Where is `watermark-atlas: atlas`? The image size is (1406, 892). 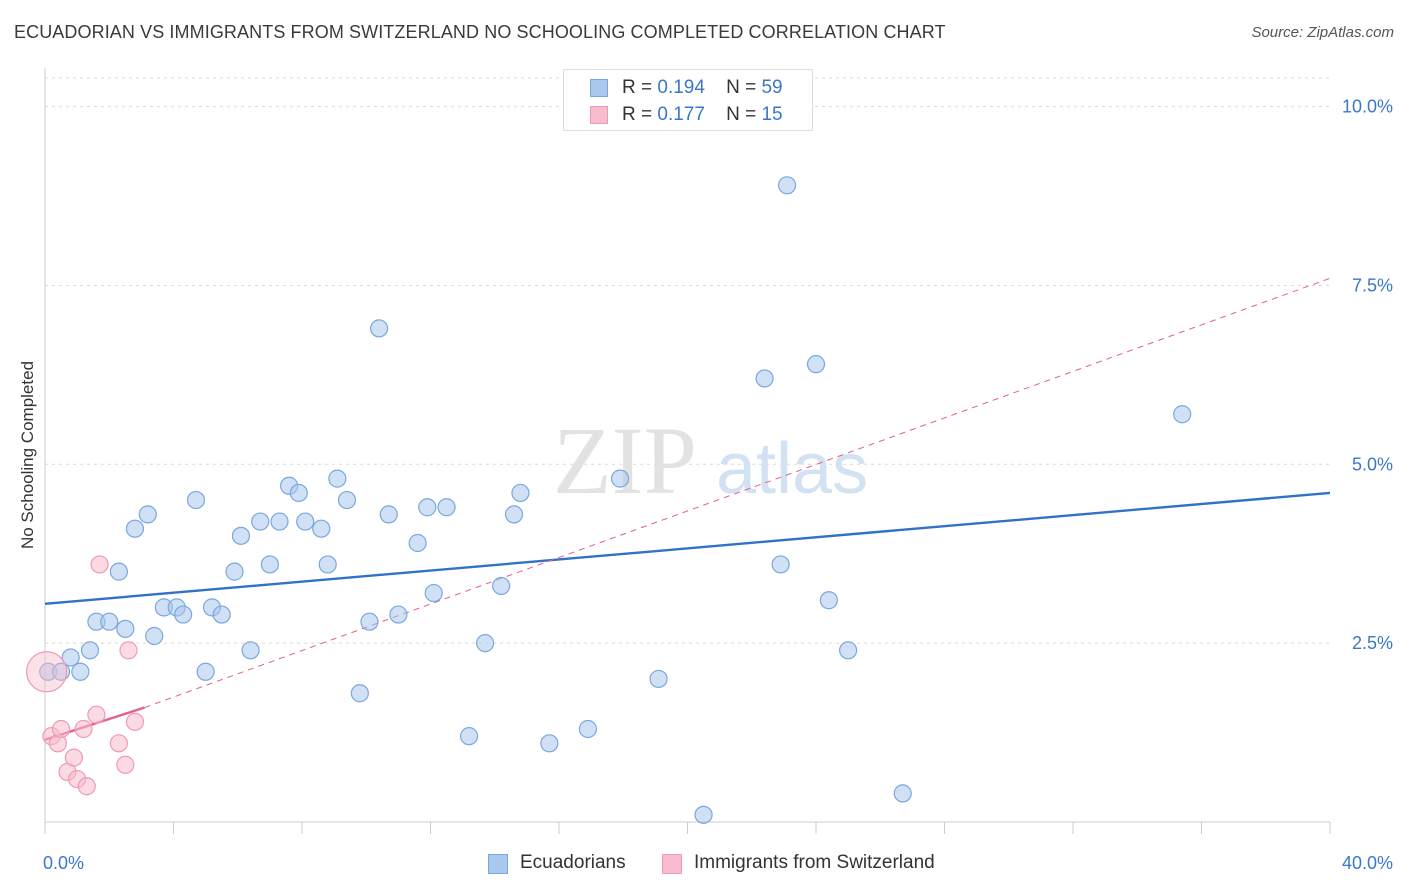
watermark-atlas: atlas is located at coordinates (792, 469).